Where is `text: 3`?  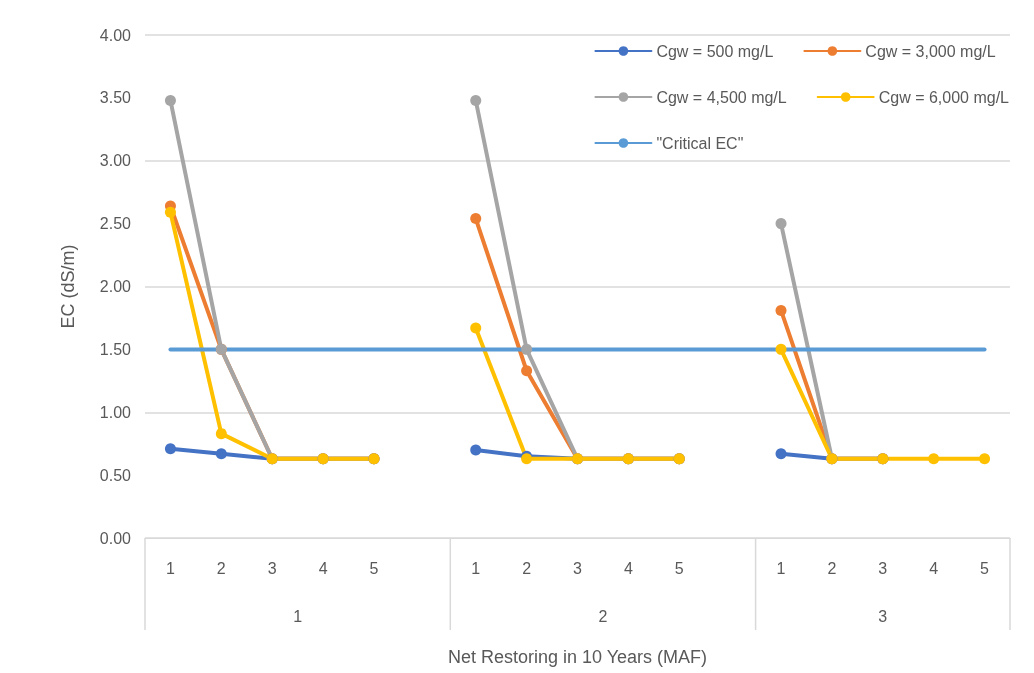
text: 3 is located at coordinates (883, 616).